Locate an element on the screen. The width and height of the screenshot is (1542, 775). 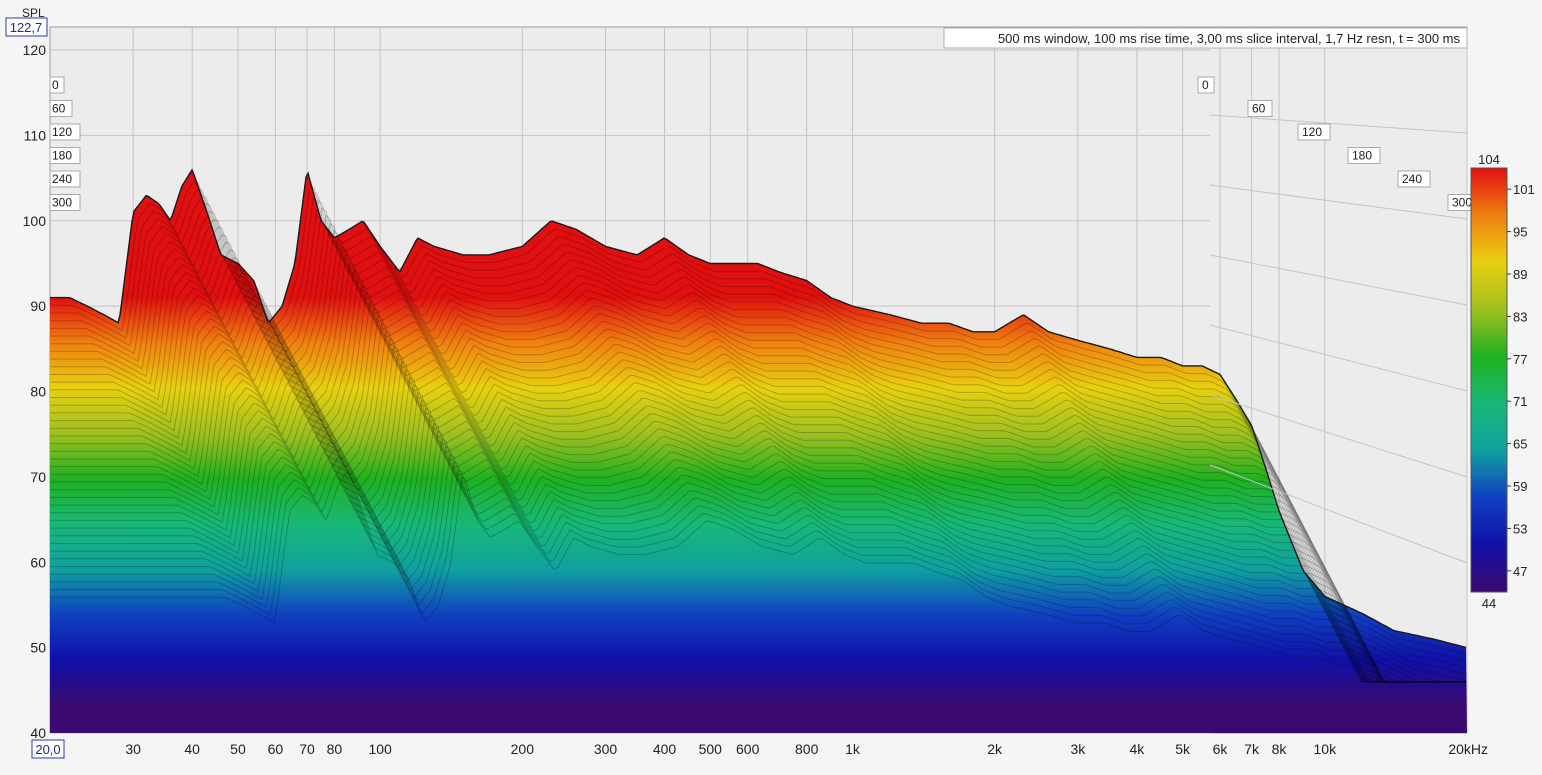
x-tick-label: 600 is located at coordinates (748, 749).